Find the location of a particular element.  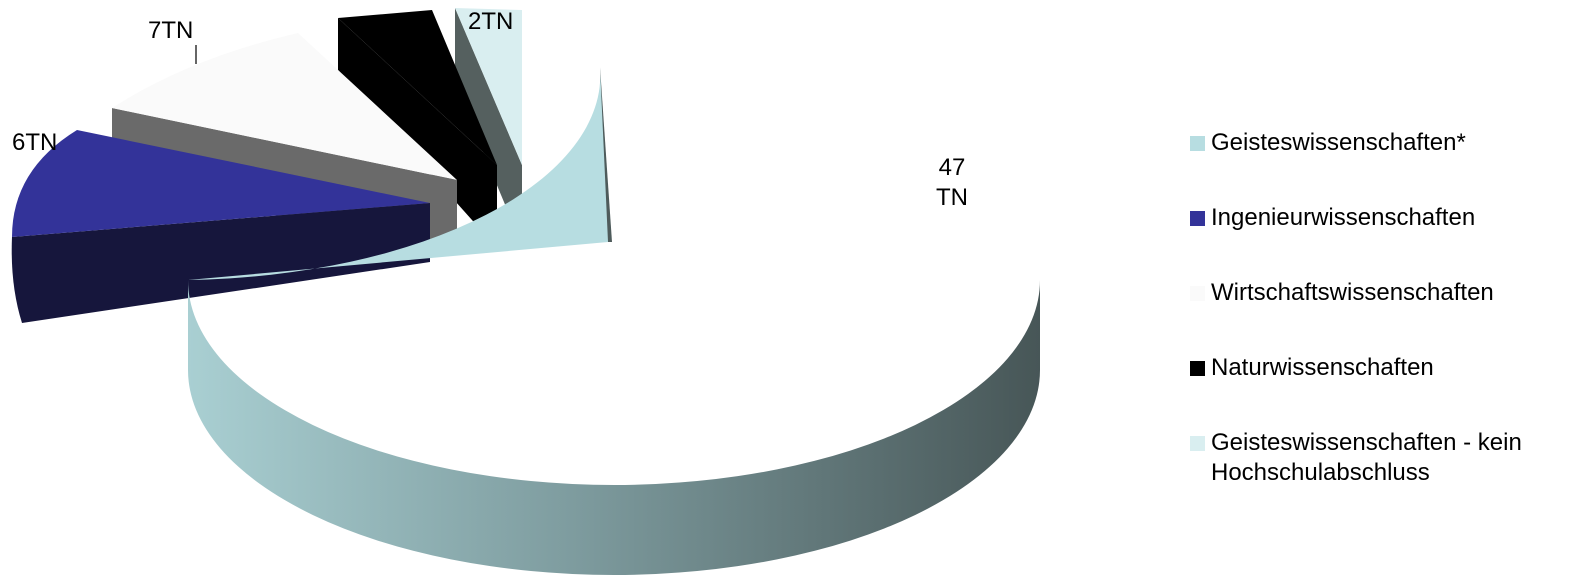

data-label-line: 47 is located at coordinates (952, 167).